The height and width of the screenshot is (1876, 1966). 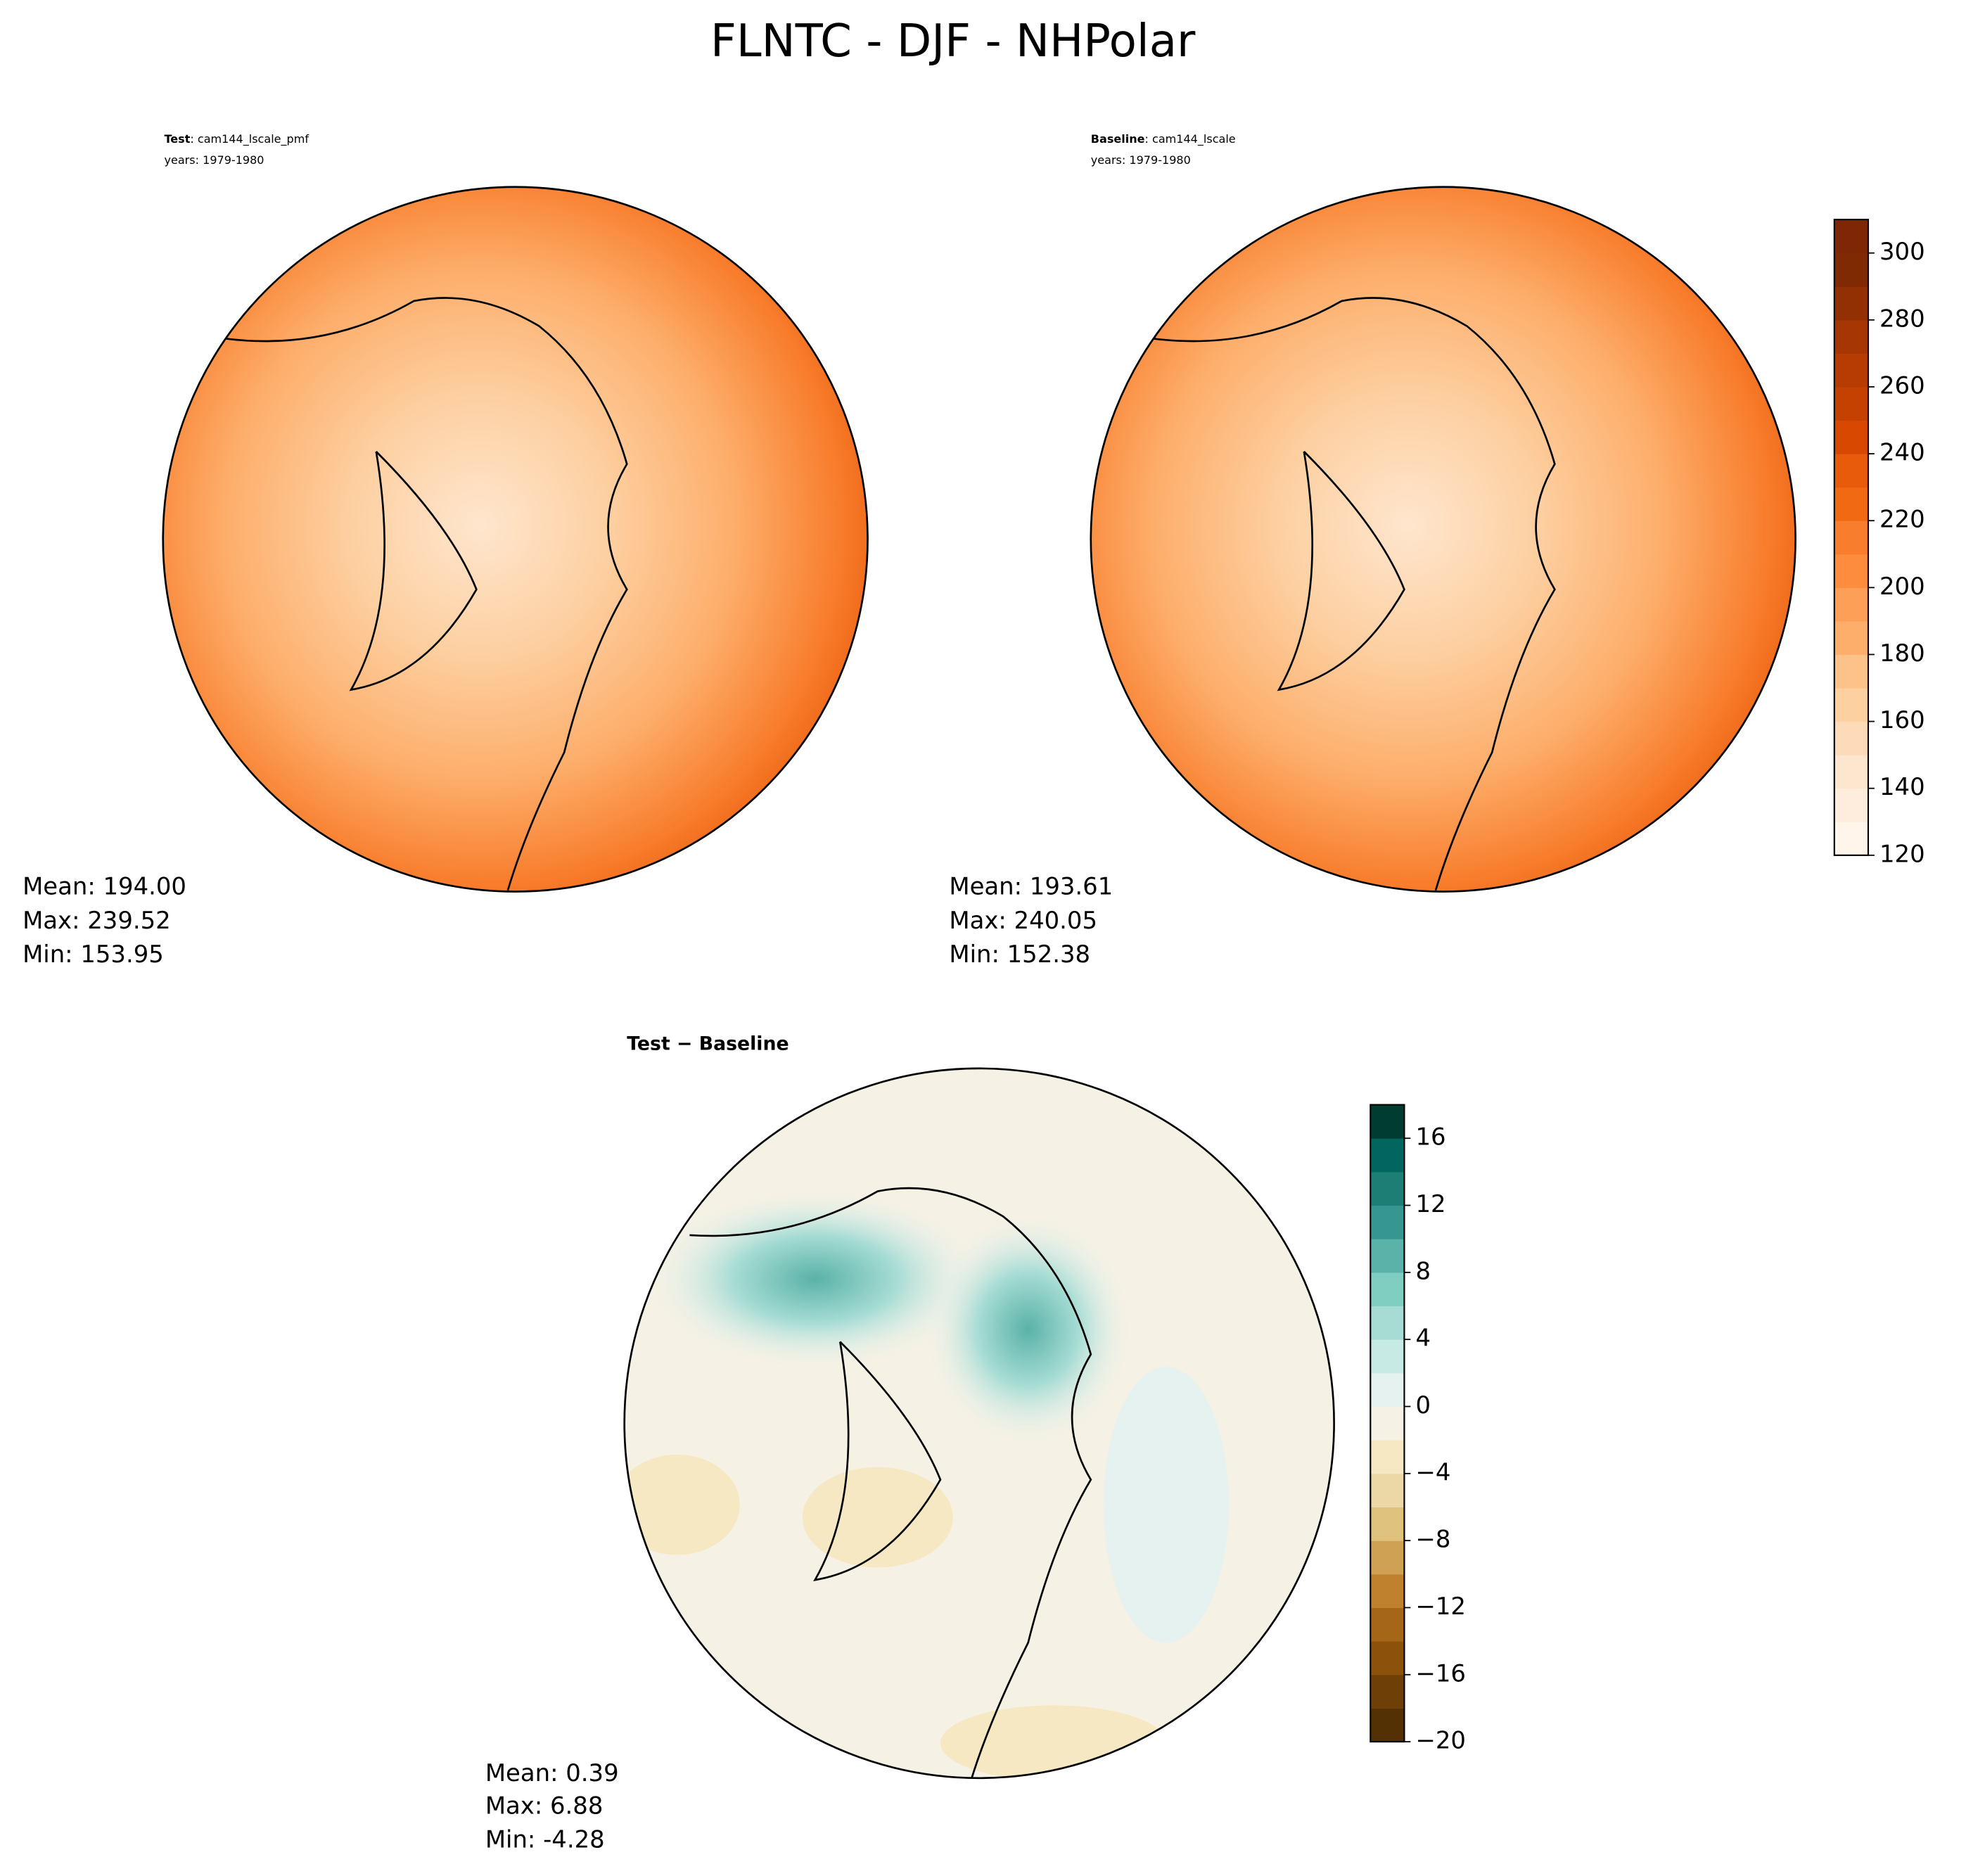 What do you see at coordinates (1118, 139) in the screenshot?
I see `panel-label: Baseline` at bounding box center [1118, 139].